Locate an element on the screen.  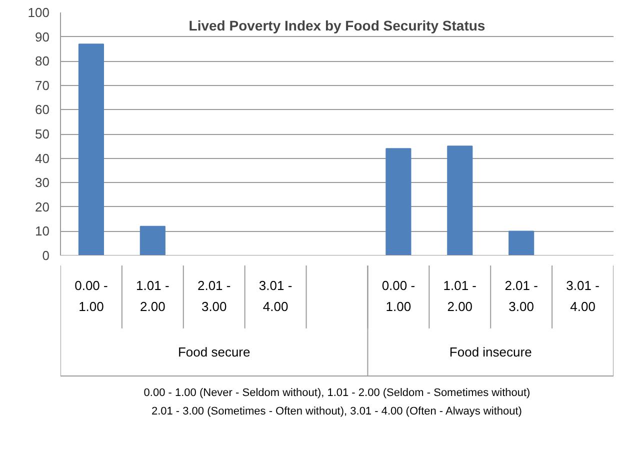
y-tick-label: 20 is located at coordinates (42, 206).